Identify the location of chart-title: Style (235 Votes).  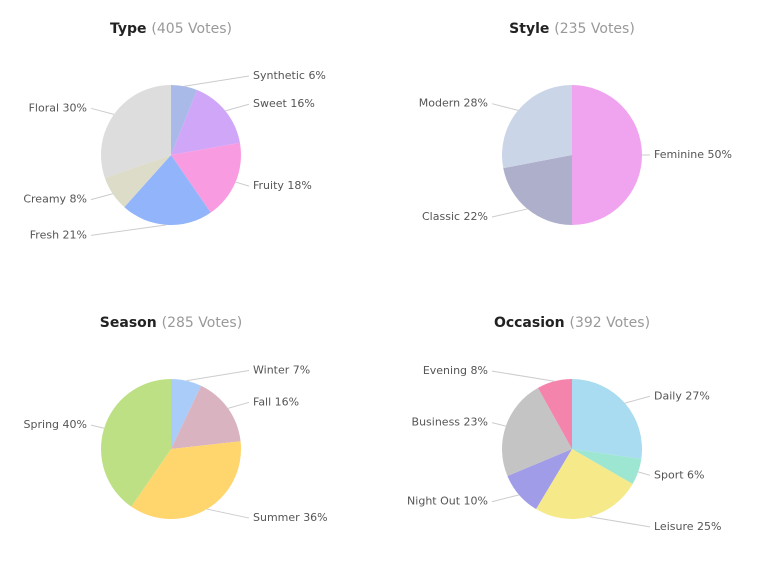
(572, 29).